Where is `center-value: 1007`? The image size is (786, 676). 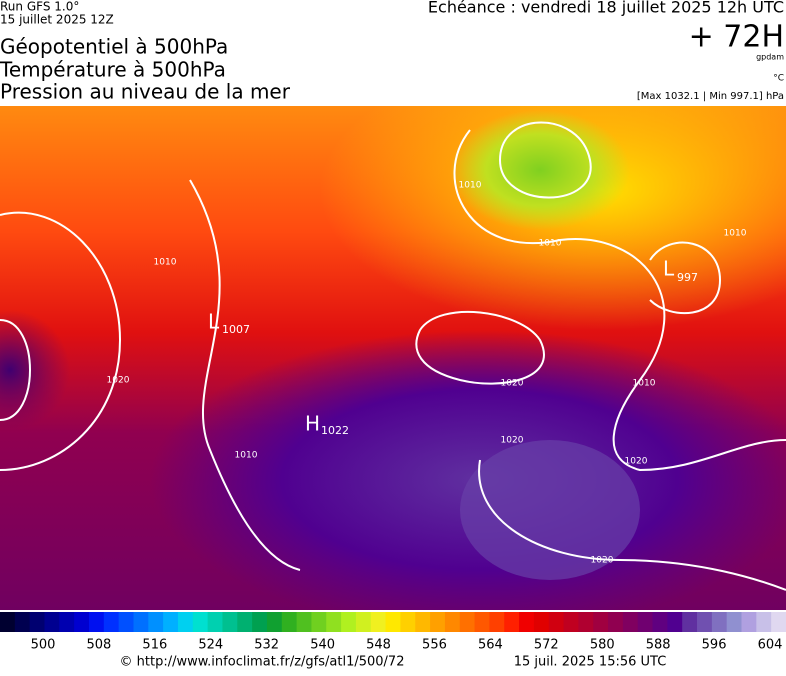 center-value: 1007 is located at coordinates (236, 329).